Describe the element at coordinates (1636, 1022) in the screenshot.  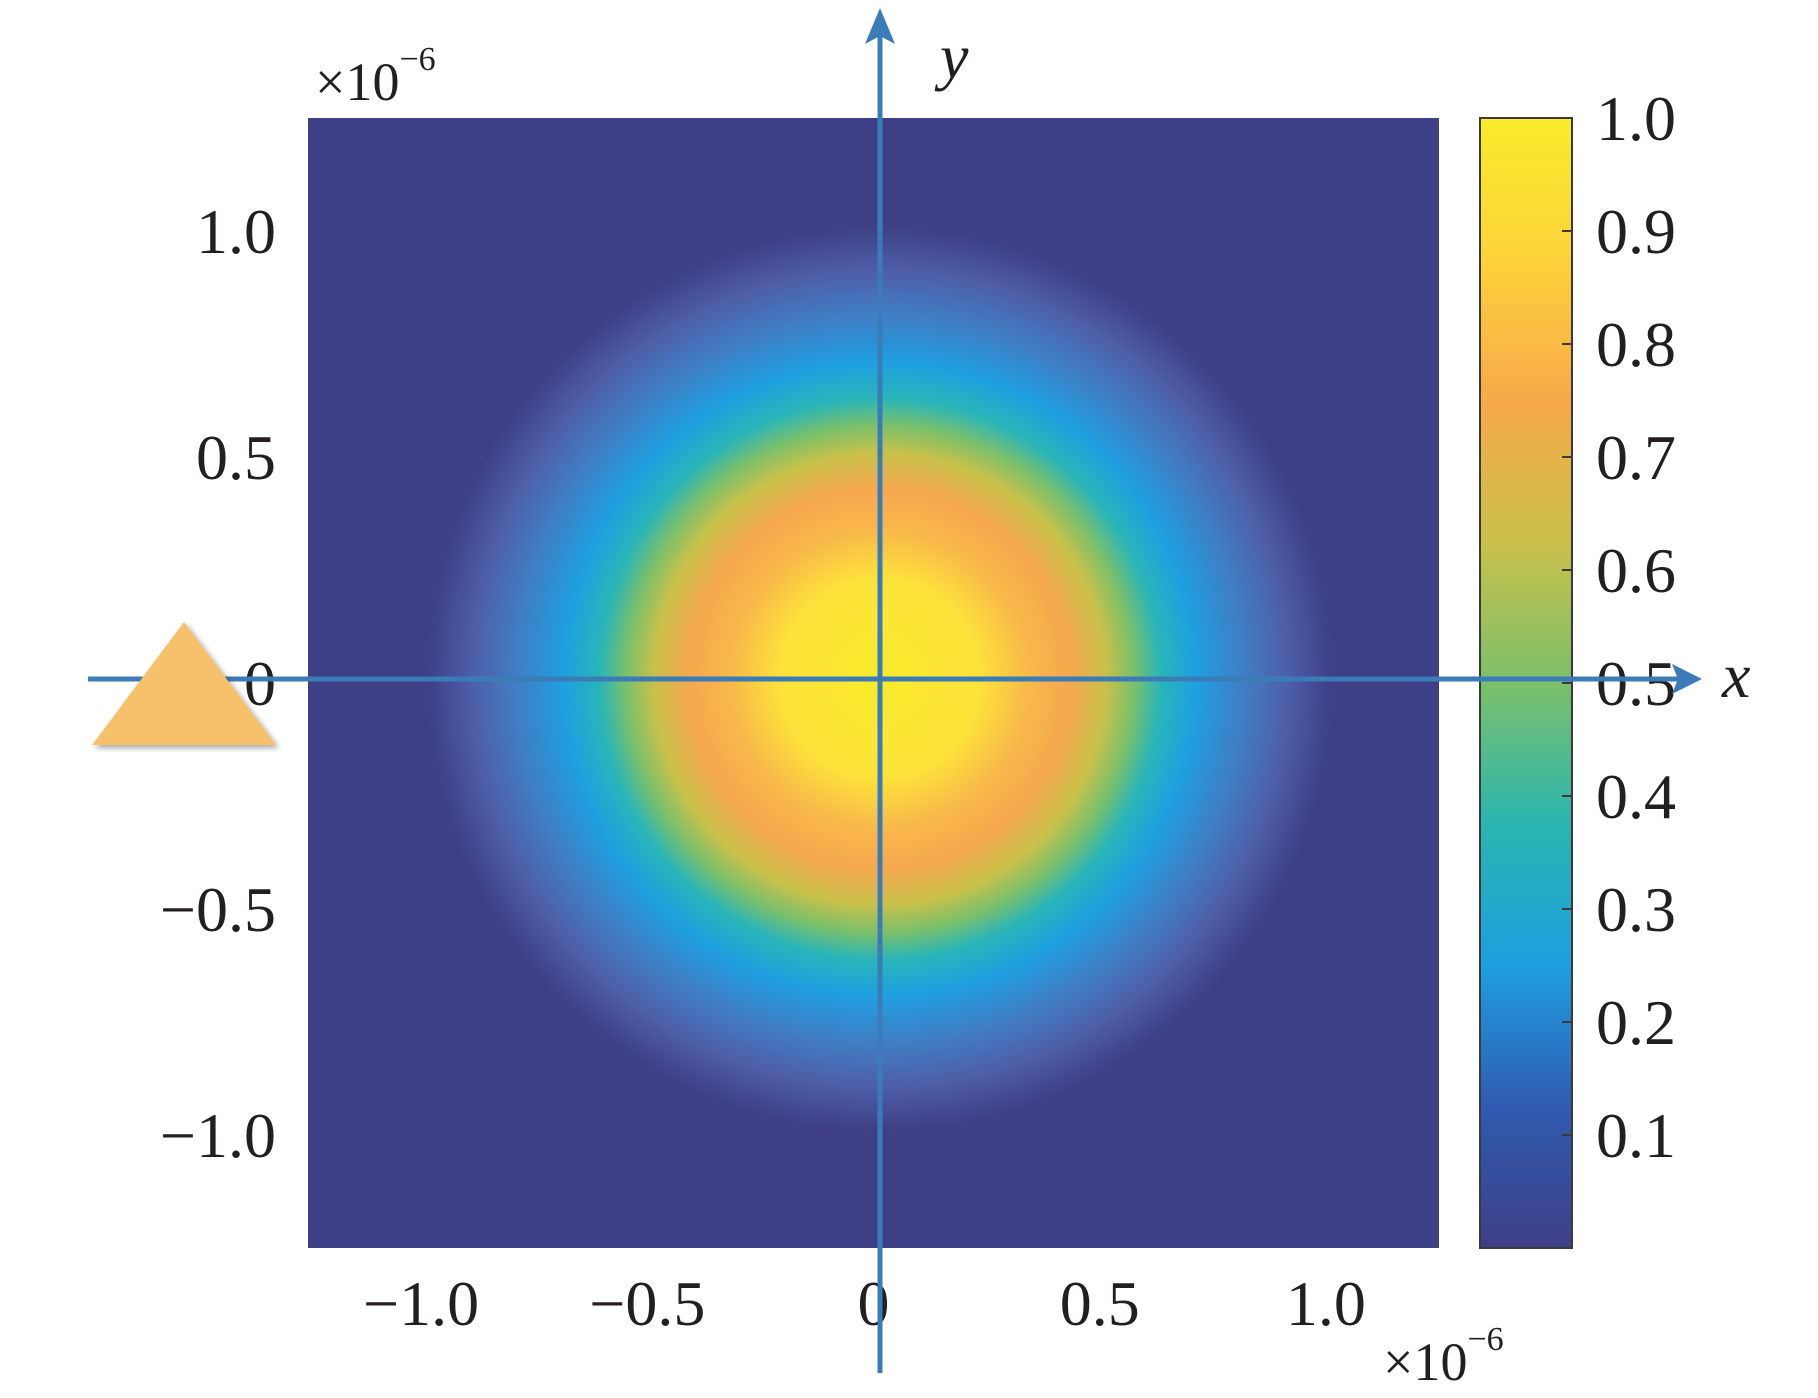
I see `colorbar-tick-label: 0.2` at that location.